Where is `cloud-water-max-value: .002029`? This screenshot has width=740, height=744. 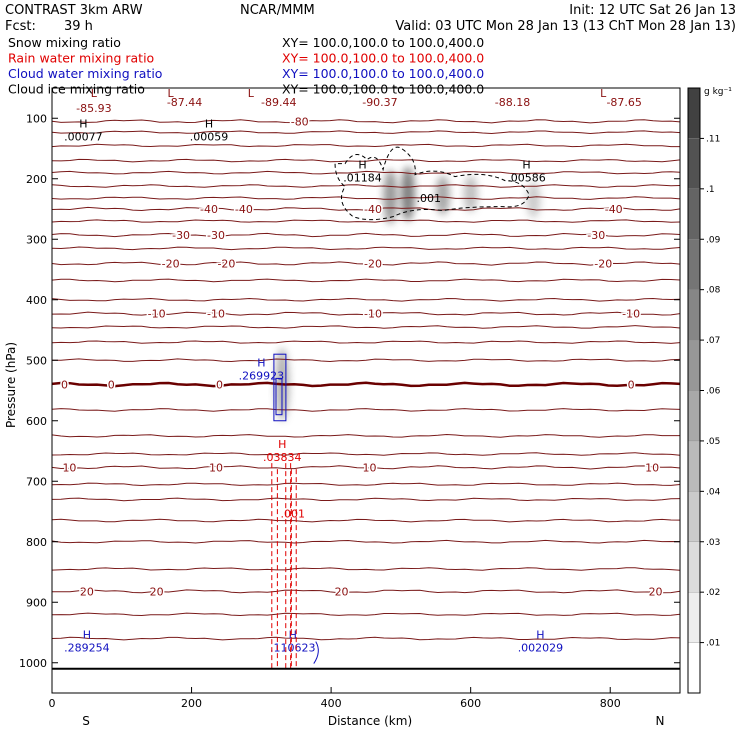
cloud-water-max-value: .002029 is located at coordinates (541, 648).